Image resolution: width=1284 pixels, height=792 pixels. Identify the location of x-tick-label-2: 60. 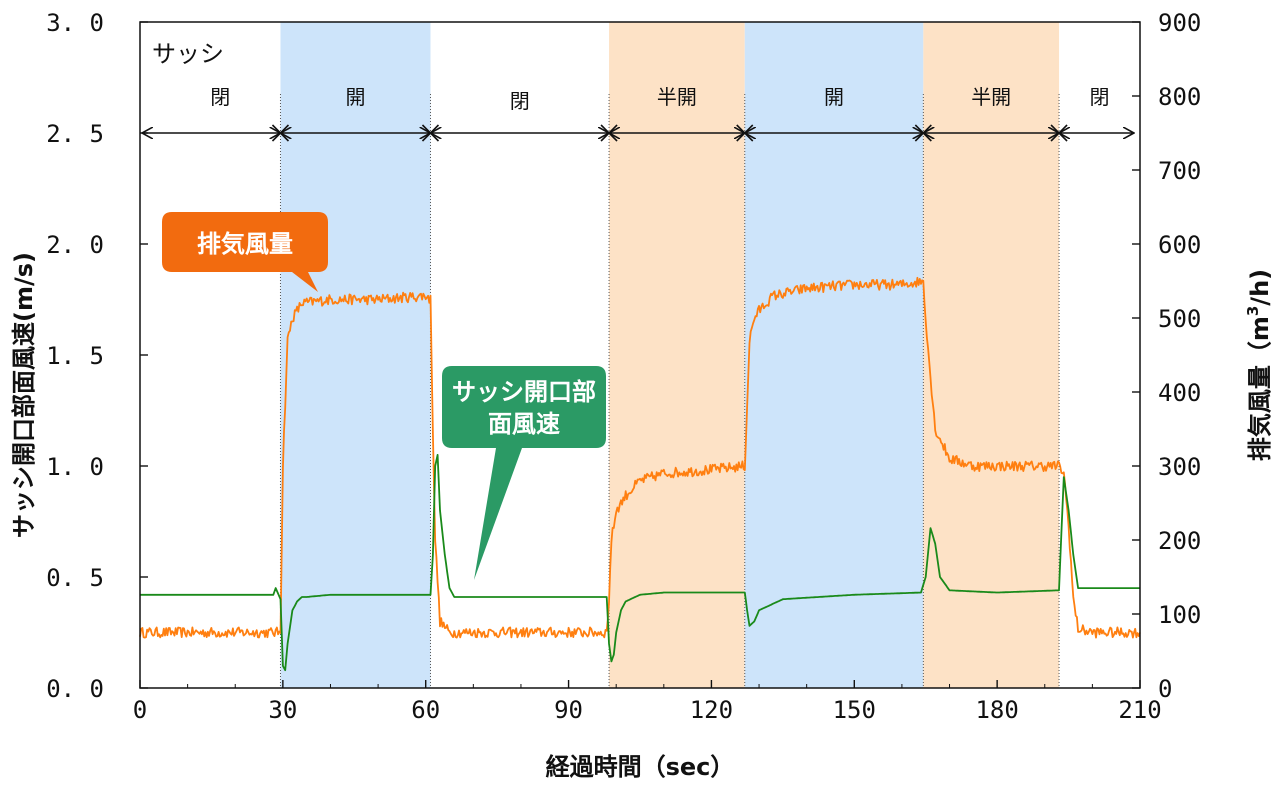
(425, 710).